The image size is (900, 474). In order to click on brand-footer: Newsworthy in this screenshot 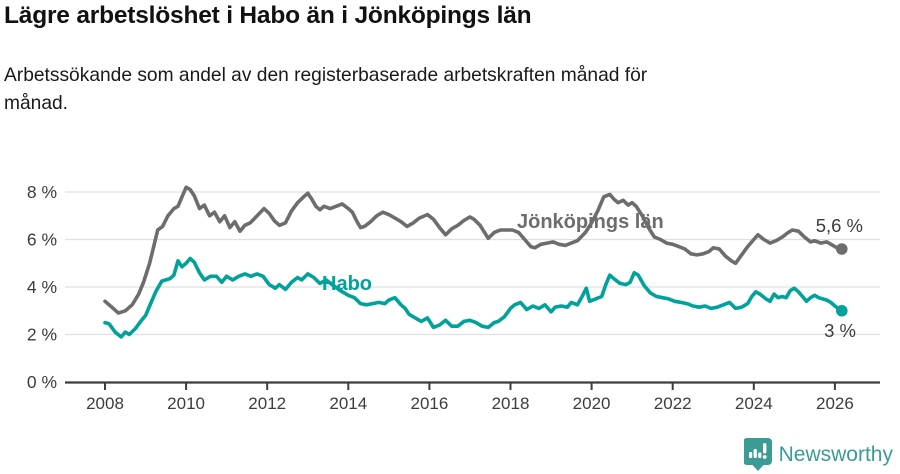, I will do `click(818, 454)`.